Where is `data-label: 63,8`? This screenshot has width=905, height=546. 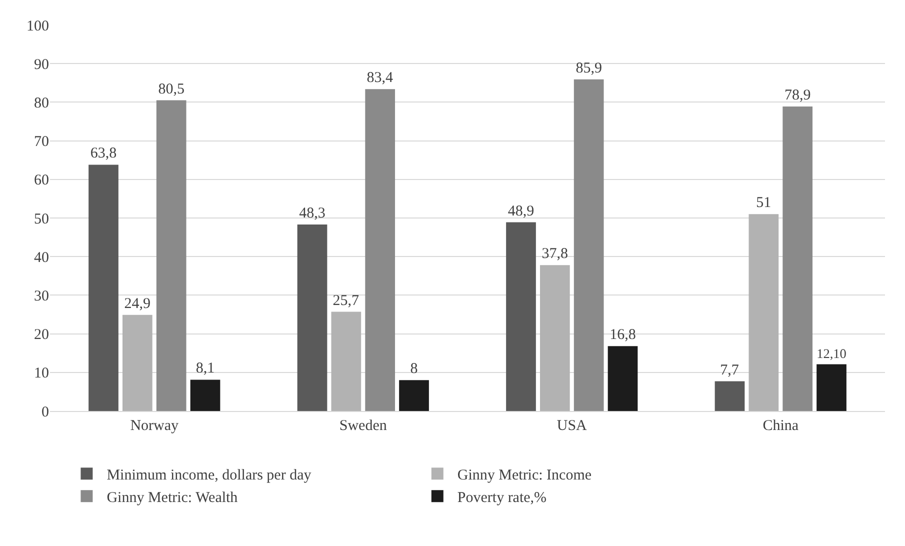 data-label: 63,8 is located at coordinates (103, 154).